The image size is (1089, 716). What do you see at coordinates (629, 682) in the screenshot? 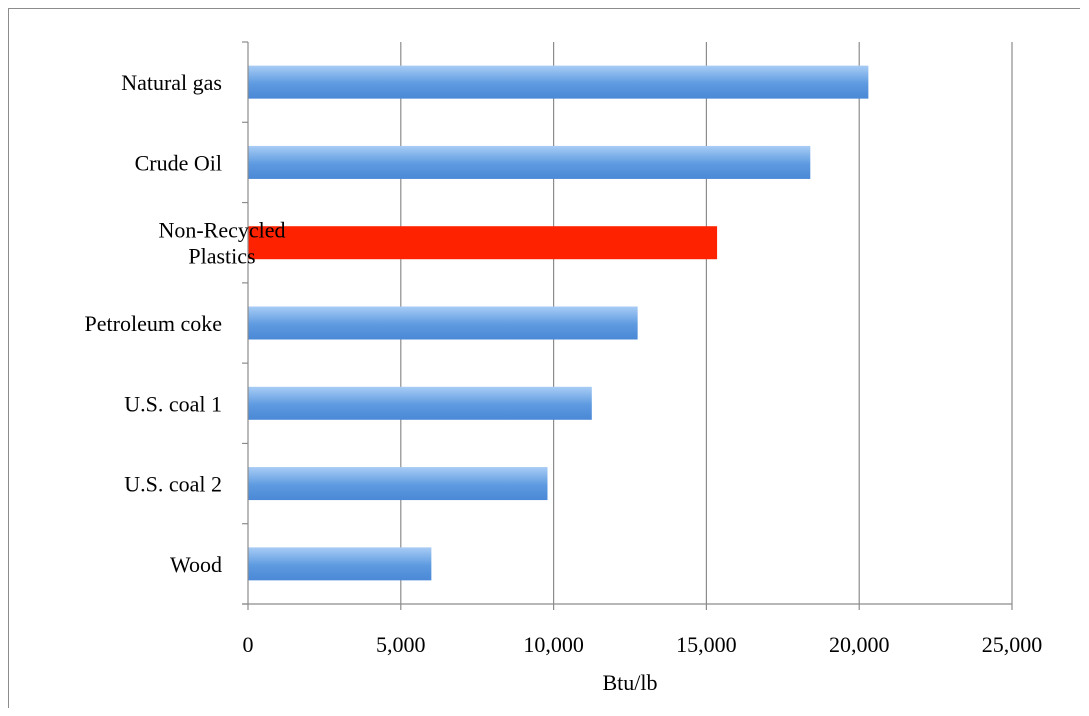
I see `x-axis-title: Btu/lb` at bounding box center [629, 682].